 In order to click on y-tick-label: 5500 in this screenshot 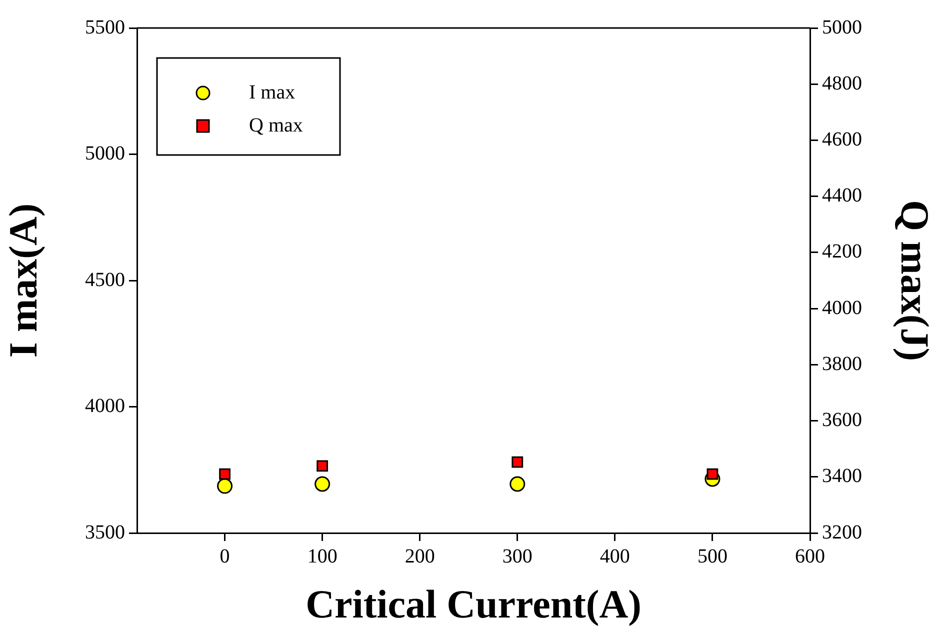, I will do `click(105, 27)`.